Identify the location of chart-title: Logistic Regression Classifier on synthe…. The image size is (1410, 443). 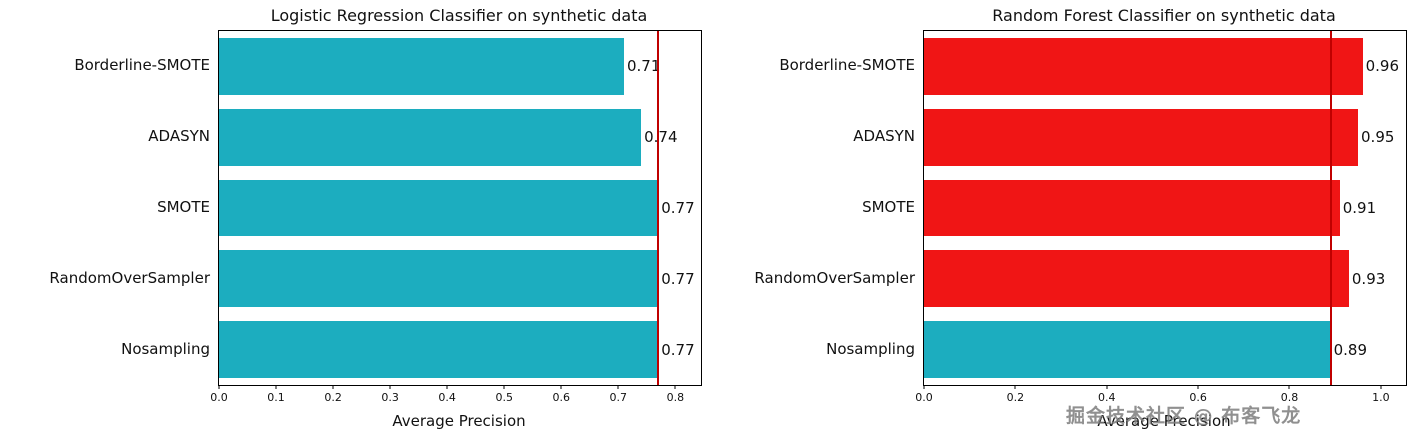
(459, 15).